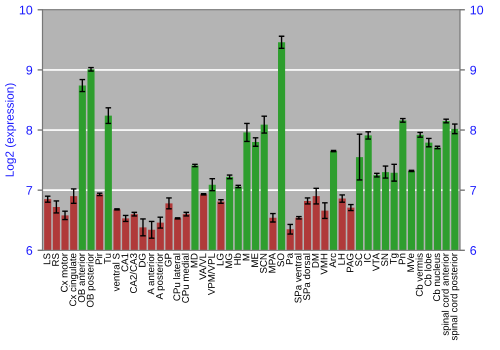 The width and height of the screenshot is (500, 350). I want to click on x-tick-label: SC, so click(358, 259).